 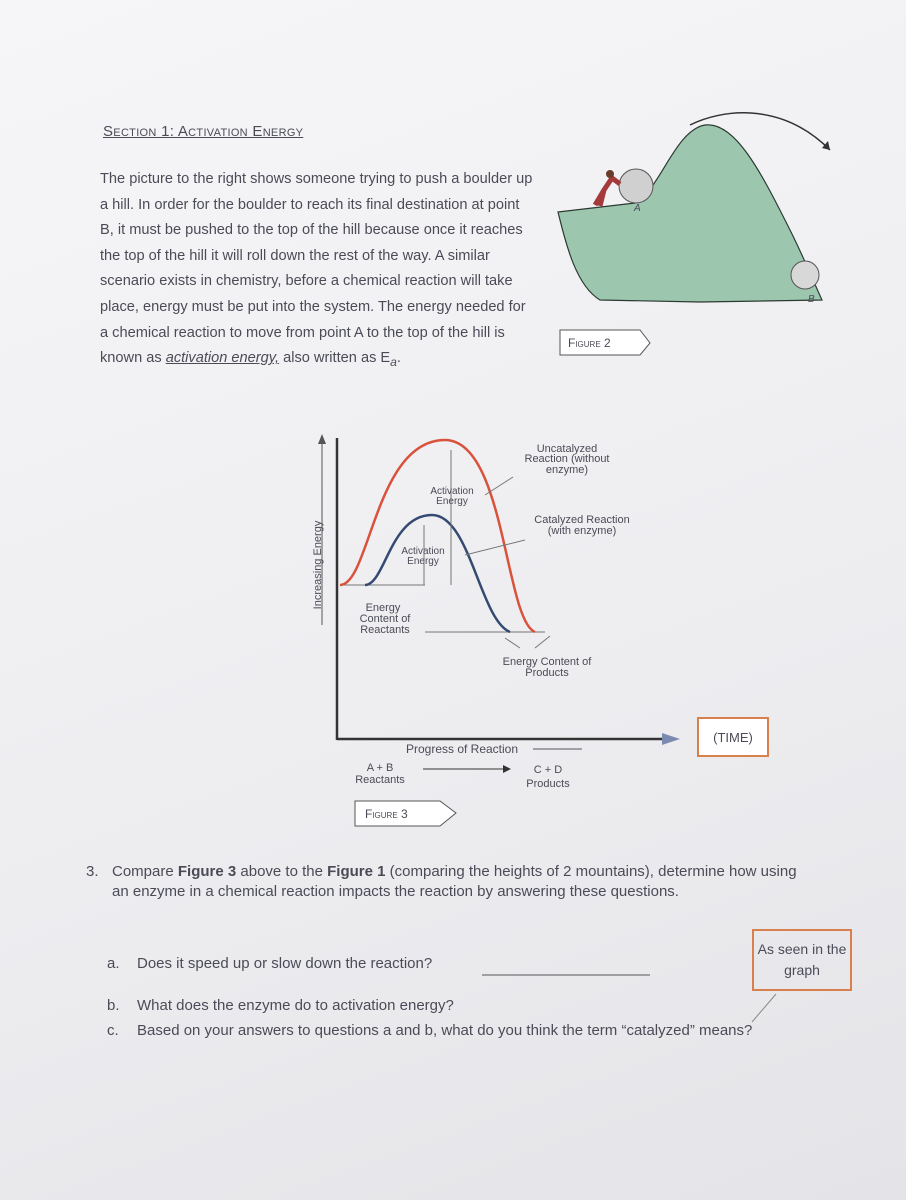 What do you see at coordinates (589, 343) in the screenshot?
I see `figure-label: Figure 2` at bounding box center [589, 343].